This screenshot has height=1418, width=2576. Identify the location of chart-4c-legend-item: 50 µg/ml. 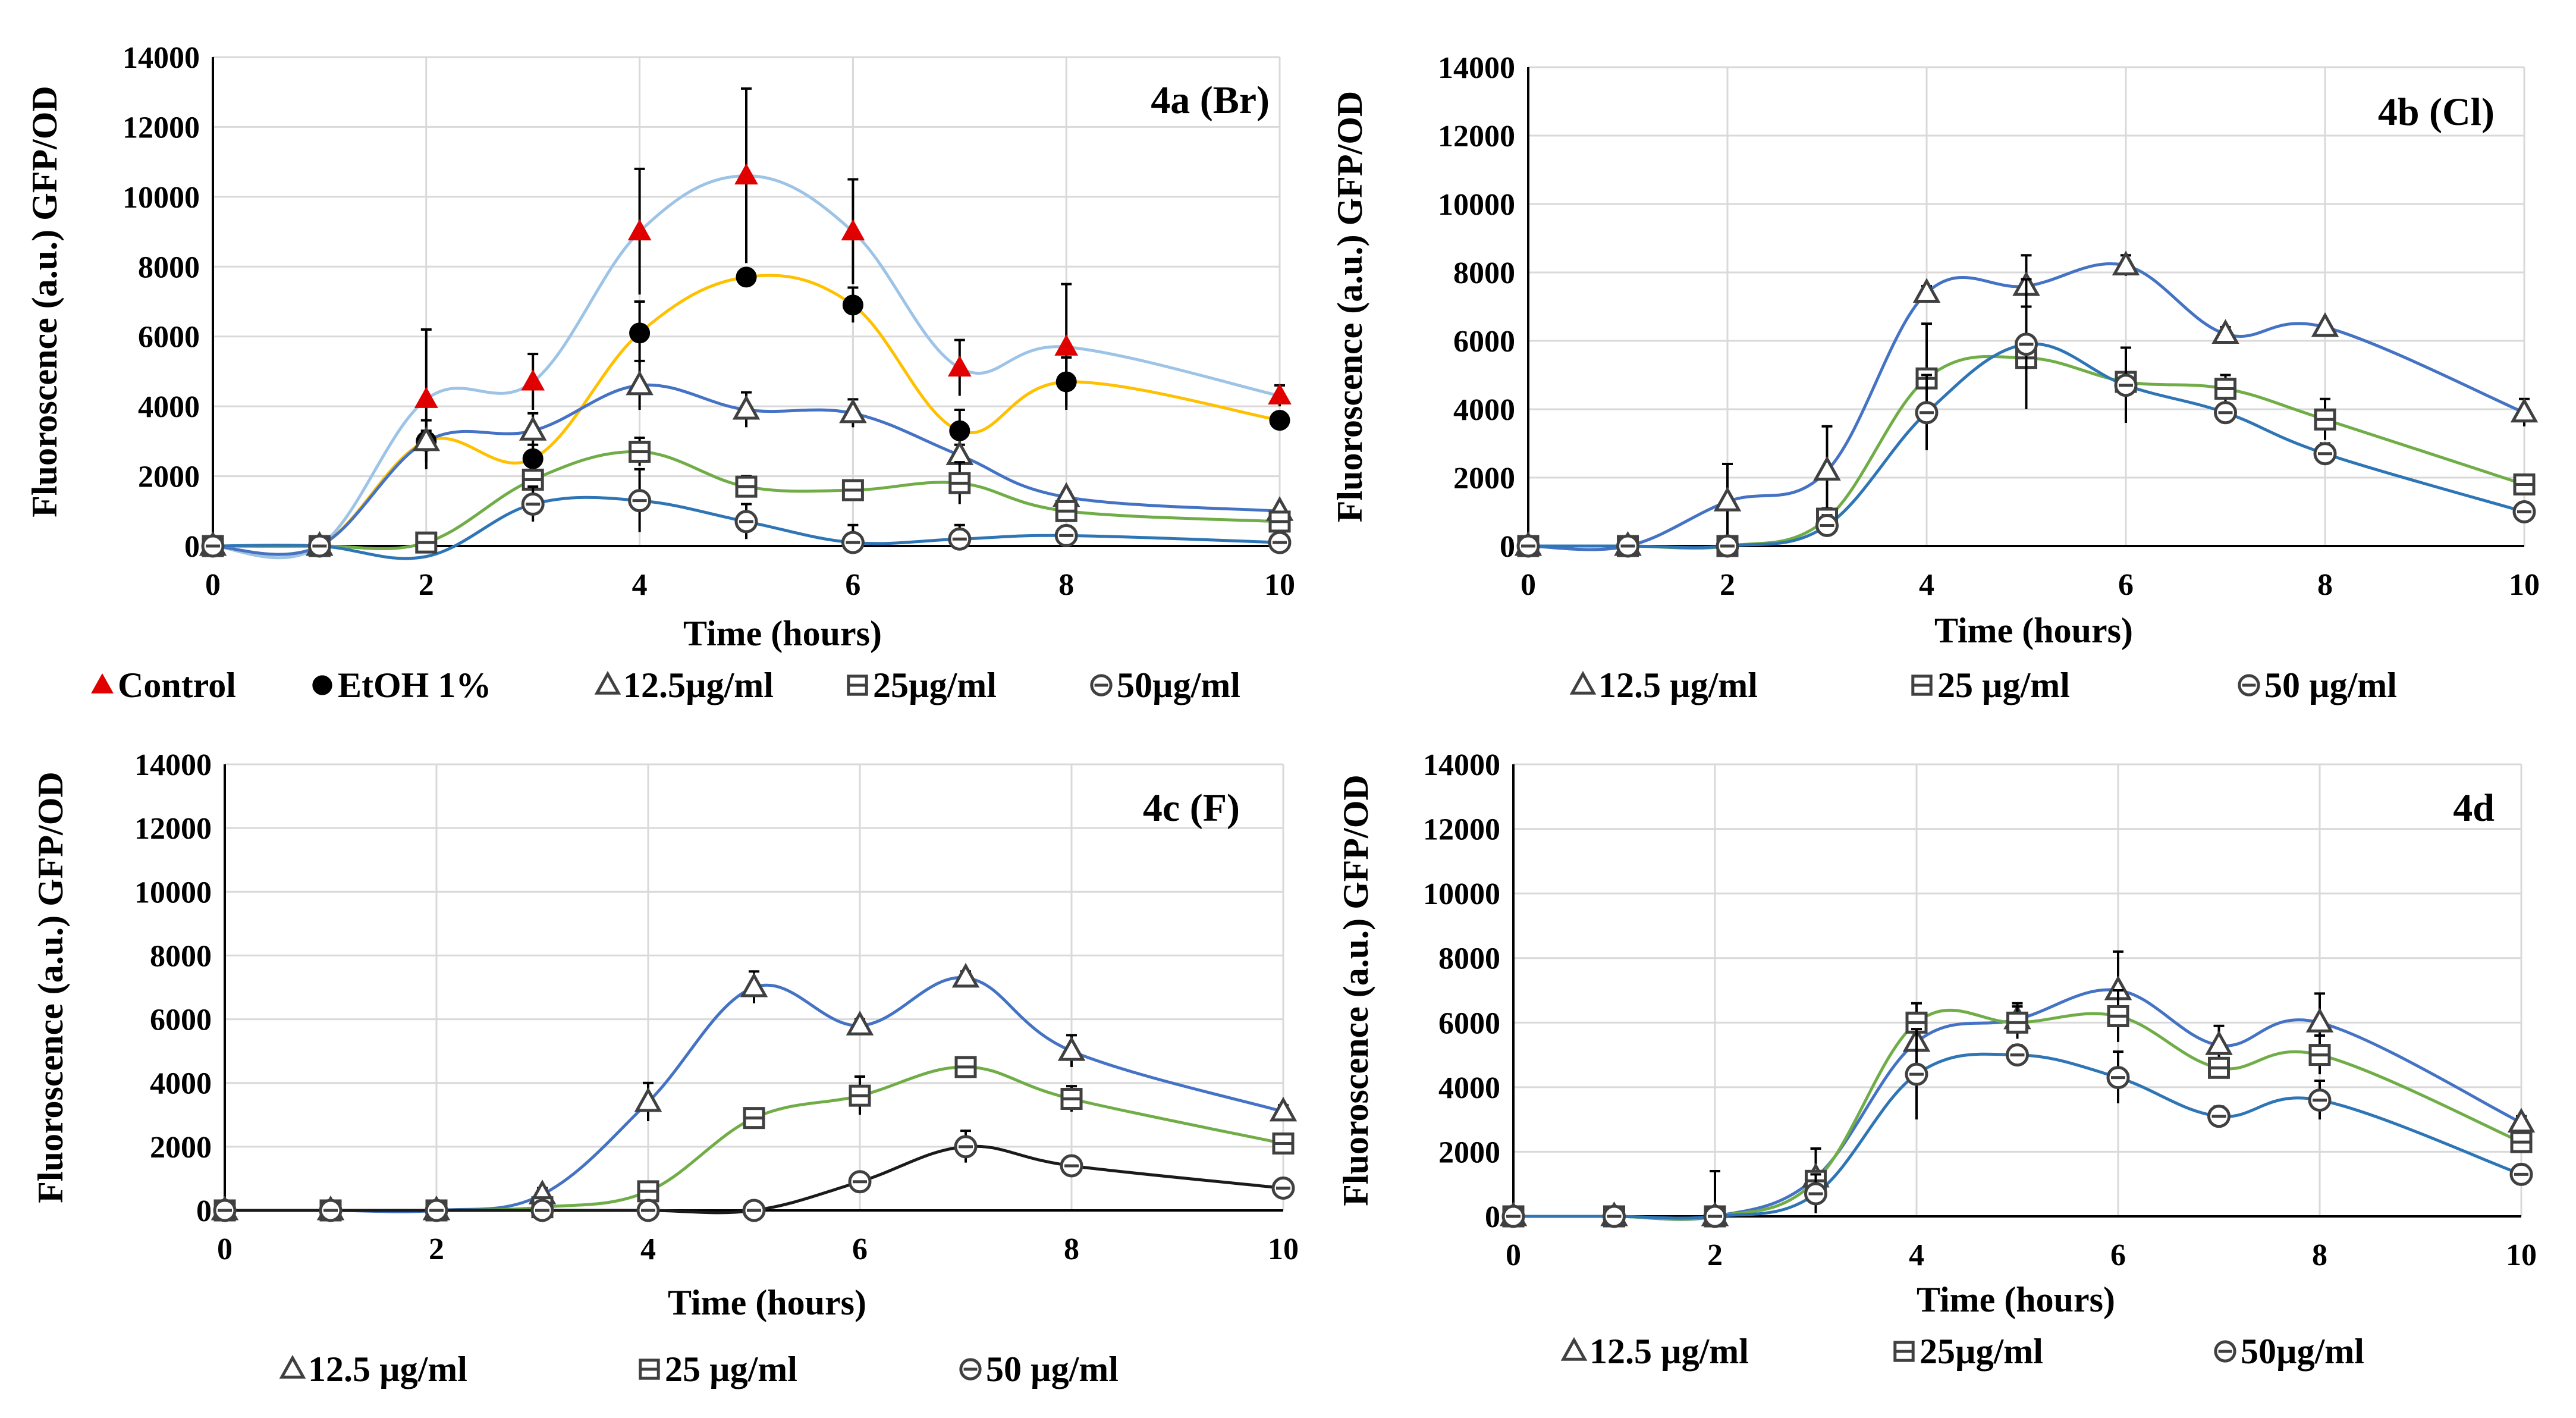
(1039, 1369).